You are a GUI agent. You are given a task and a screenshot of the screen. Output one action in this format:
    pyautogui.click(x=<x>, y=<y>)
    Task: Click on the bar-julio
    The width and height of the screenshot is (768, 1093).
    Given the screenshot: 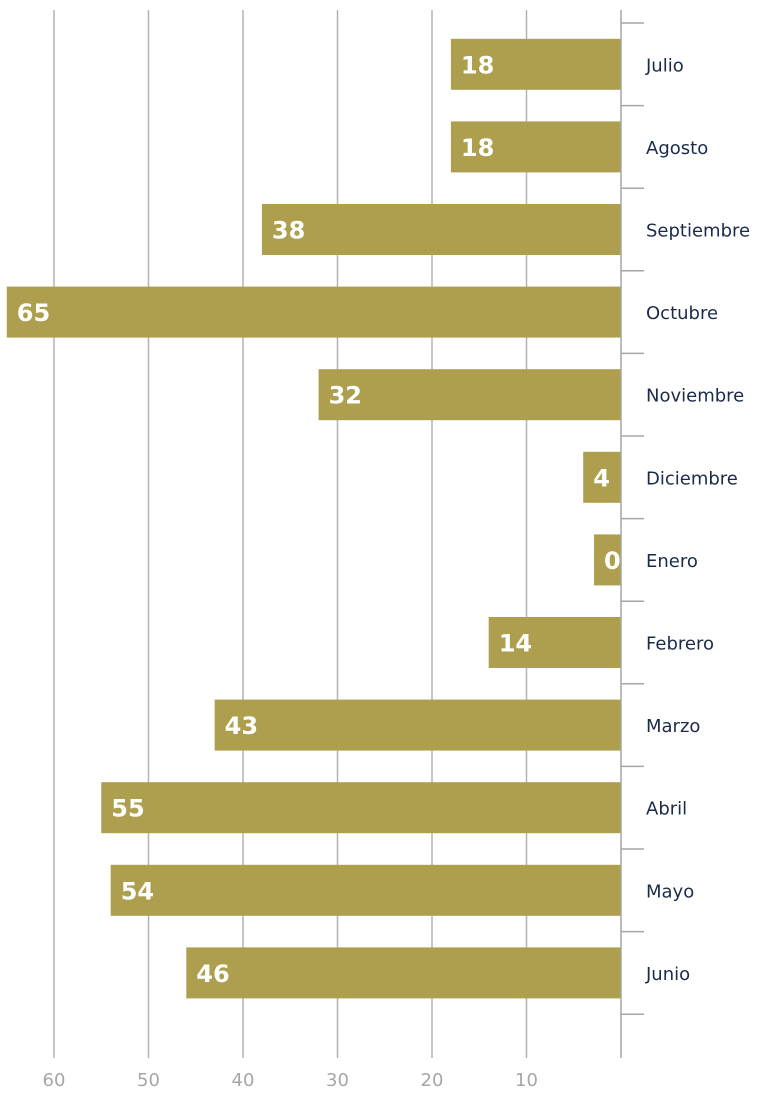 What is the action you would take?
    pyautogui.click(x=535, y=64)
    